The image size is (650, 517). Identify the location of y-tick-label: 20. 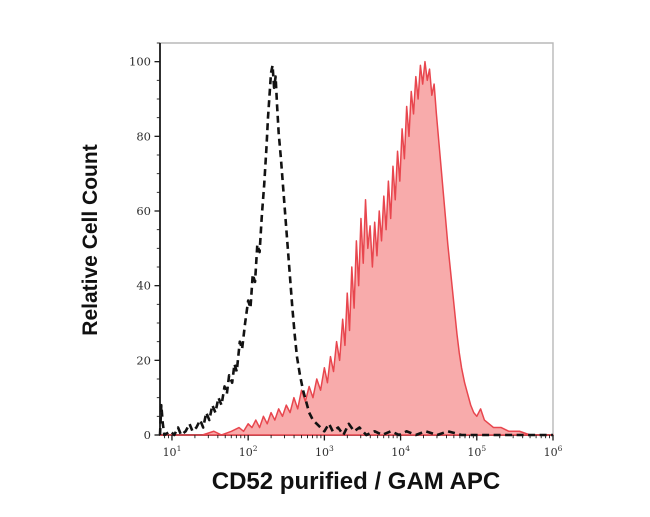
(143, 360).